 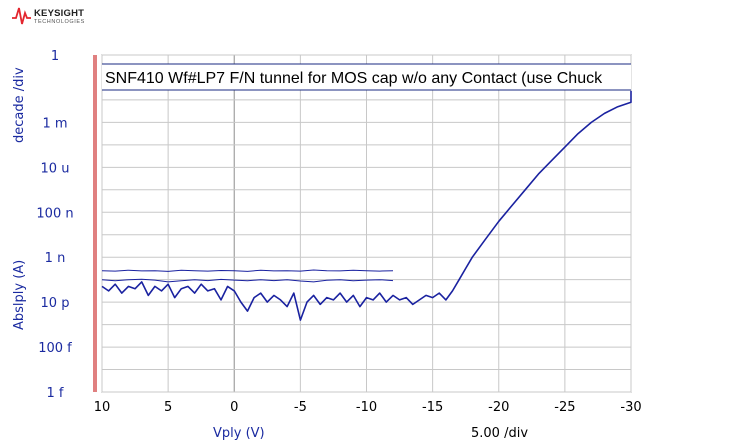 I want to click on x-tick-label: -30, so click(x=630, y=407).